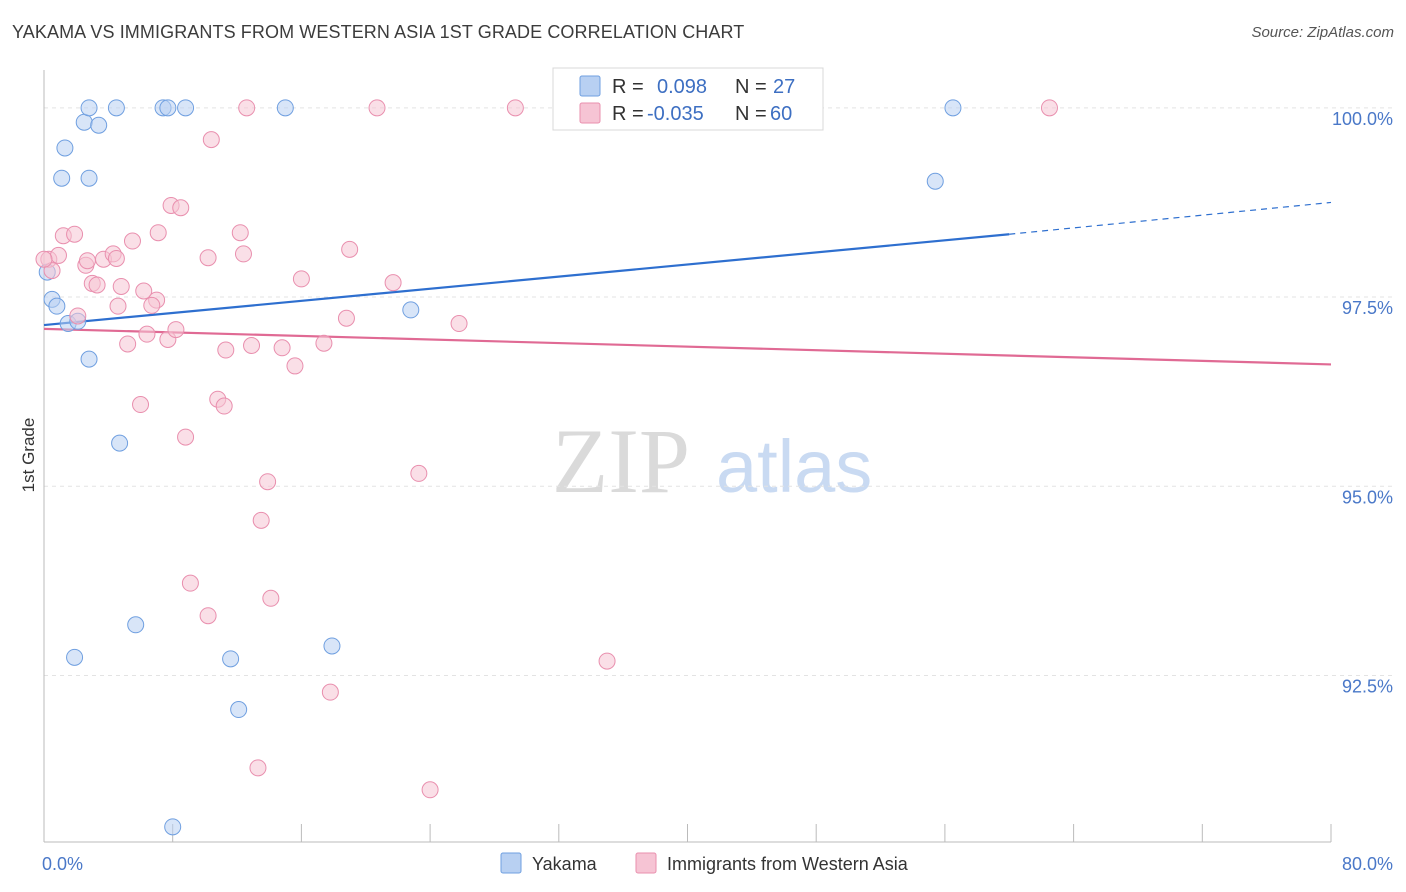 This screenshot has width=1406, height=892. What do you see at coordinates (628, 87) in the screenshot?
I see `stats-r-label-yakama: R =` at bounding box center [628, 87].